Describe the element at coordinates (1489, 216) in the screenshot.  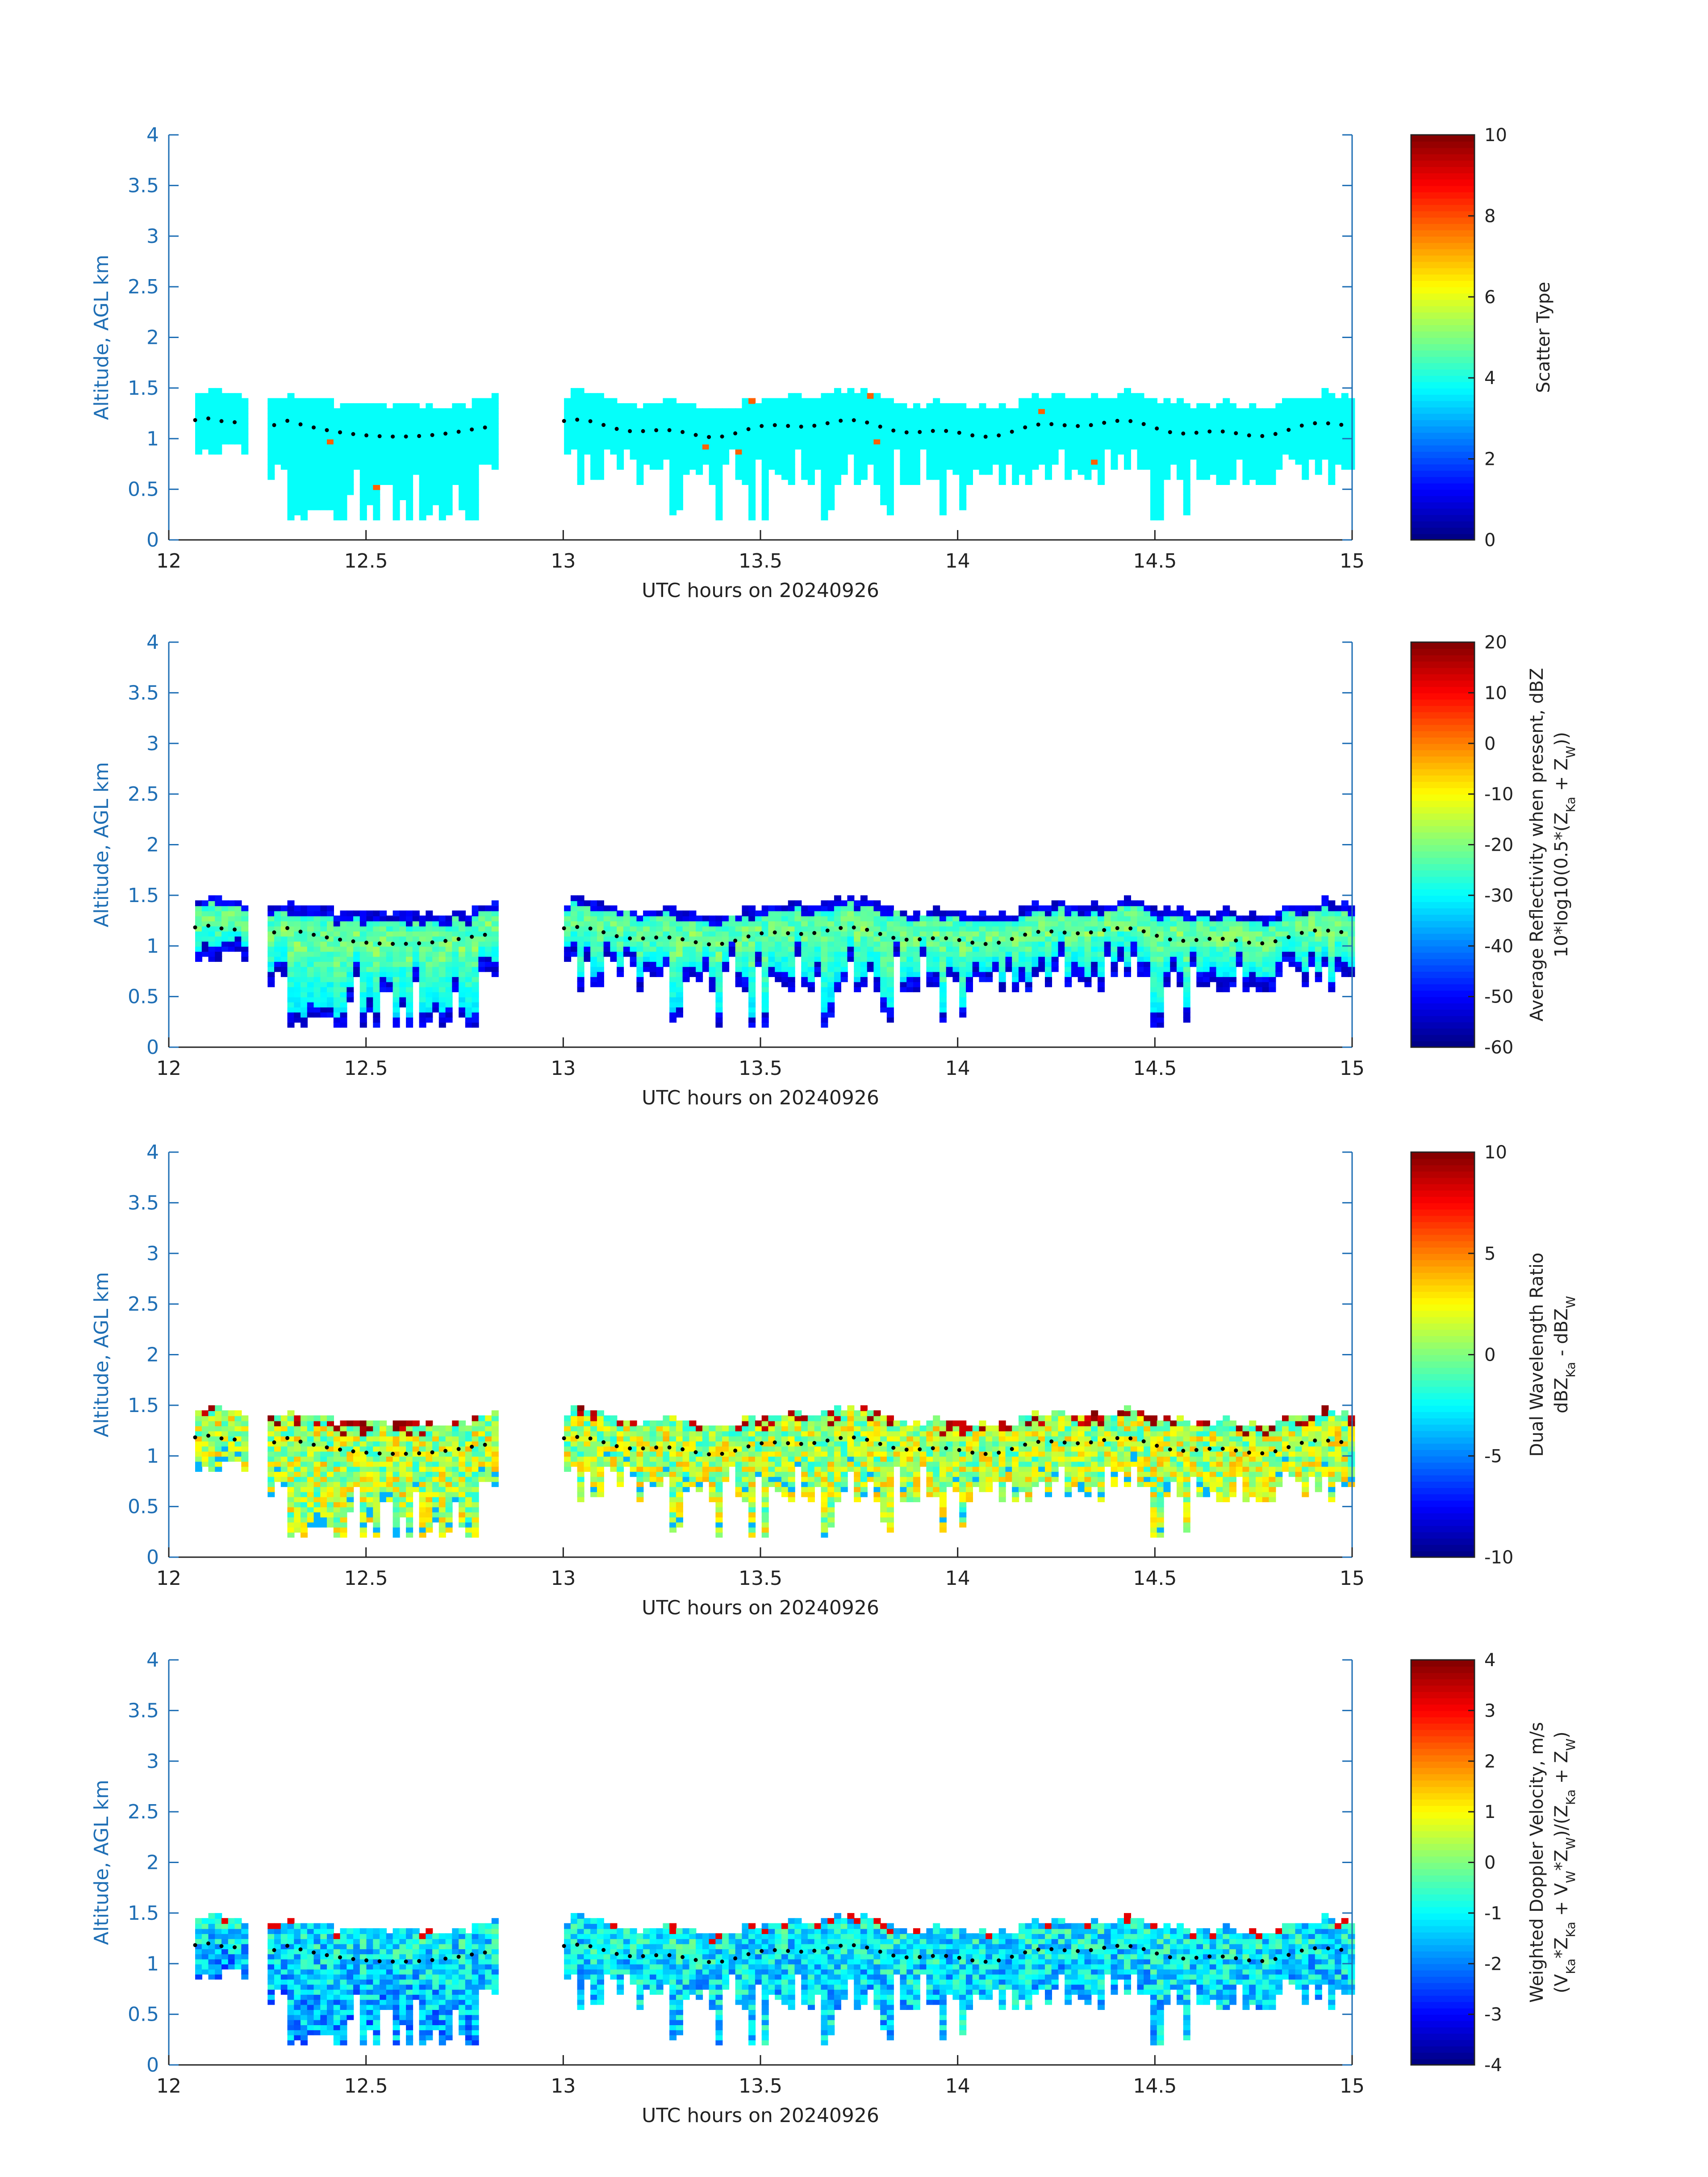
I see `colorbar-tick-label: 8` at that location.